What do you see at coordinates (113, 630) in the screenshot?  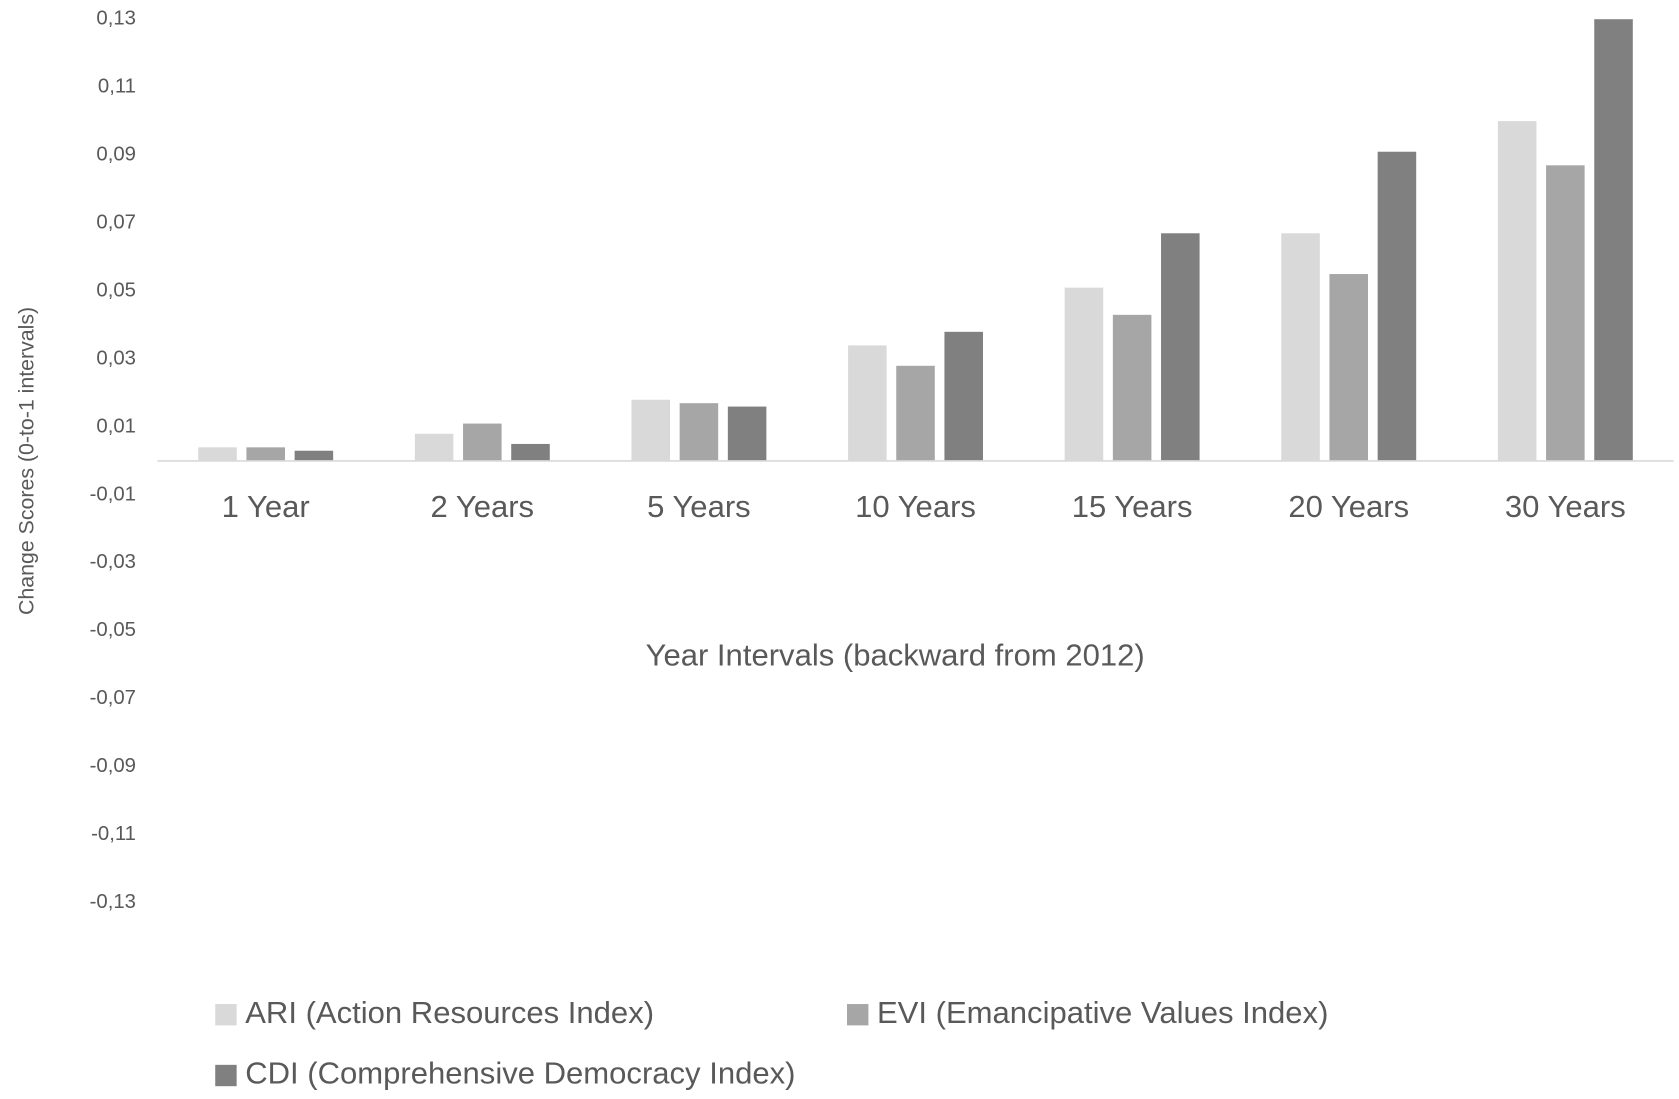 I see `y-tick-label: -0,05` at bounding box center [113, 630].